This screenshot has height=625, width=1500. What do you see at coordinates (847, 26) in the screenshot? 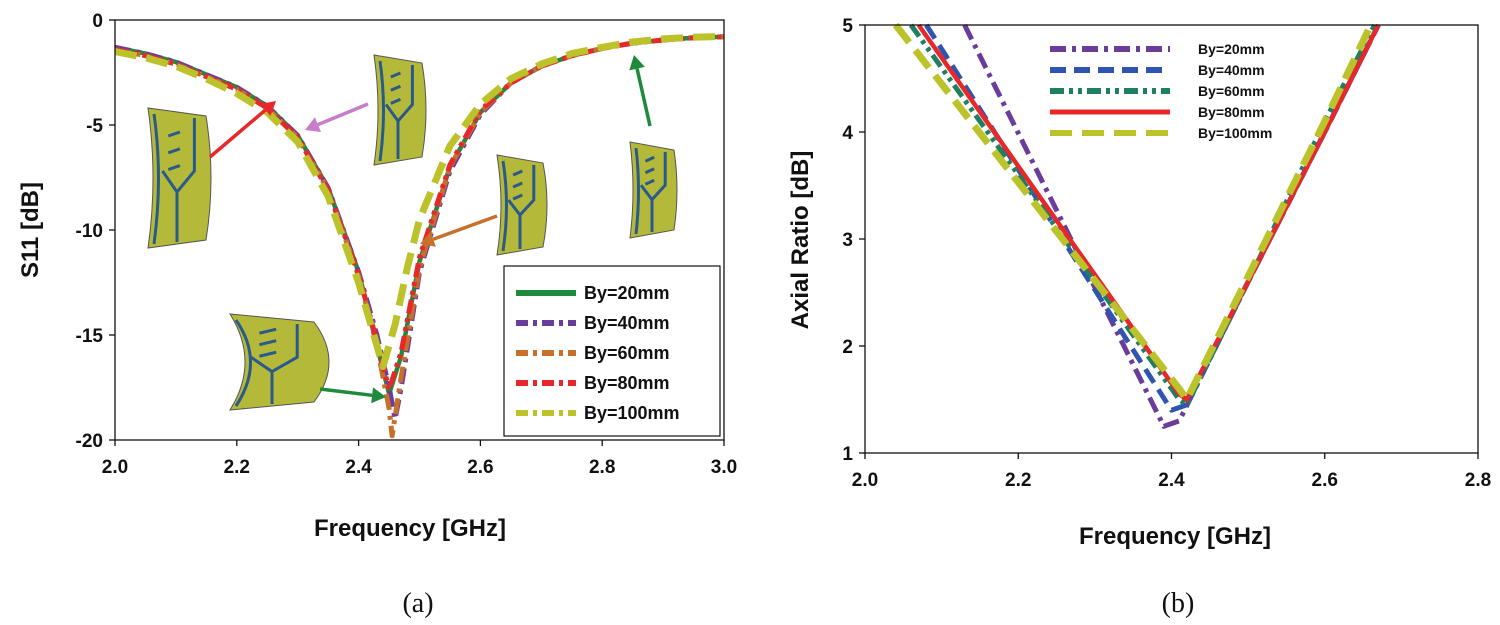
I see `y-tick-label: 5` at bounding box center [847, 26].